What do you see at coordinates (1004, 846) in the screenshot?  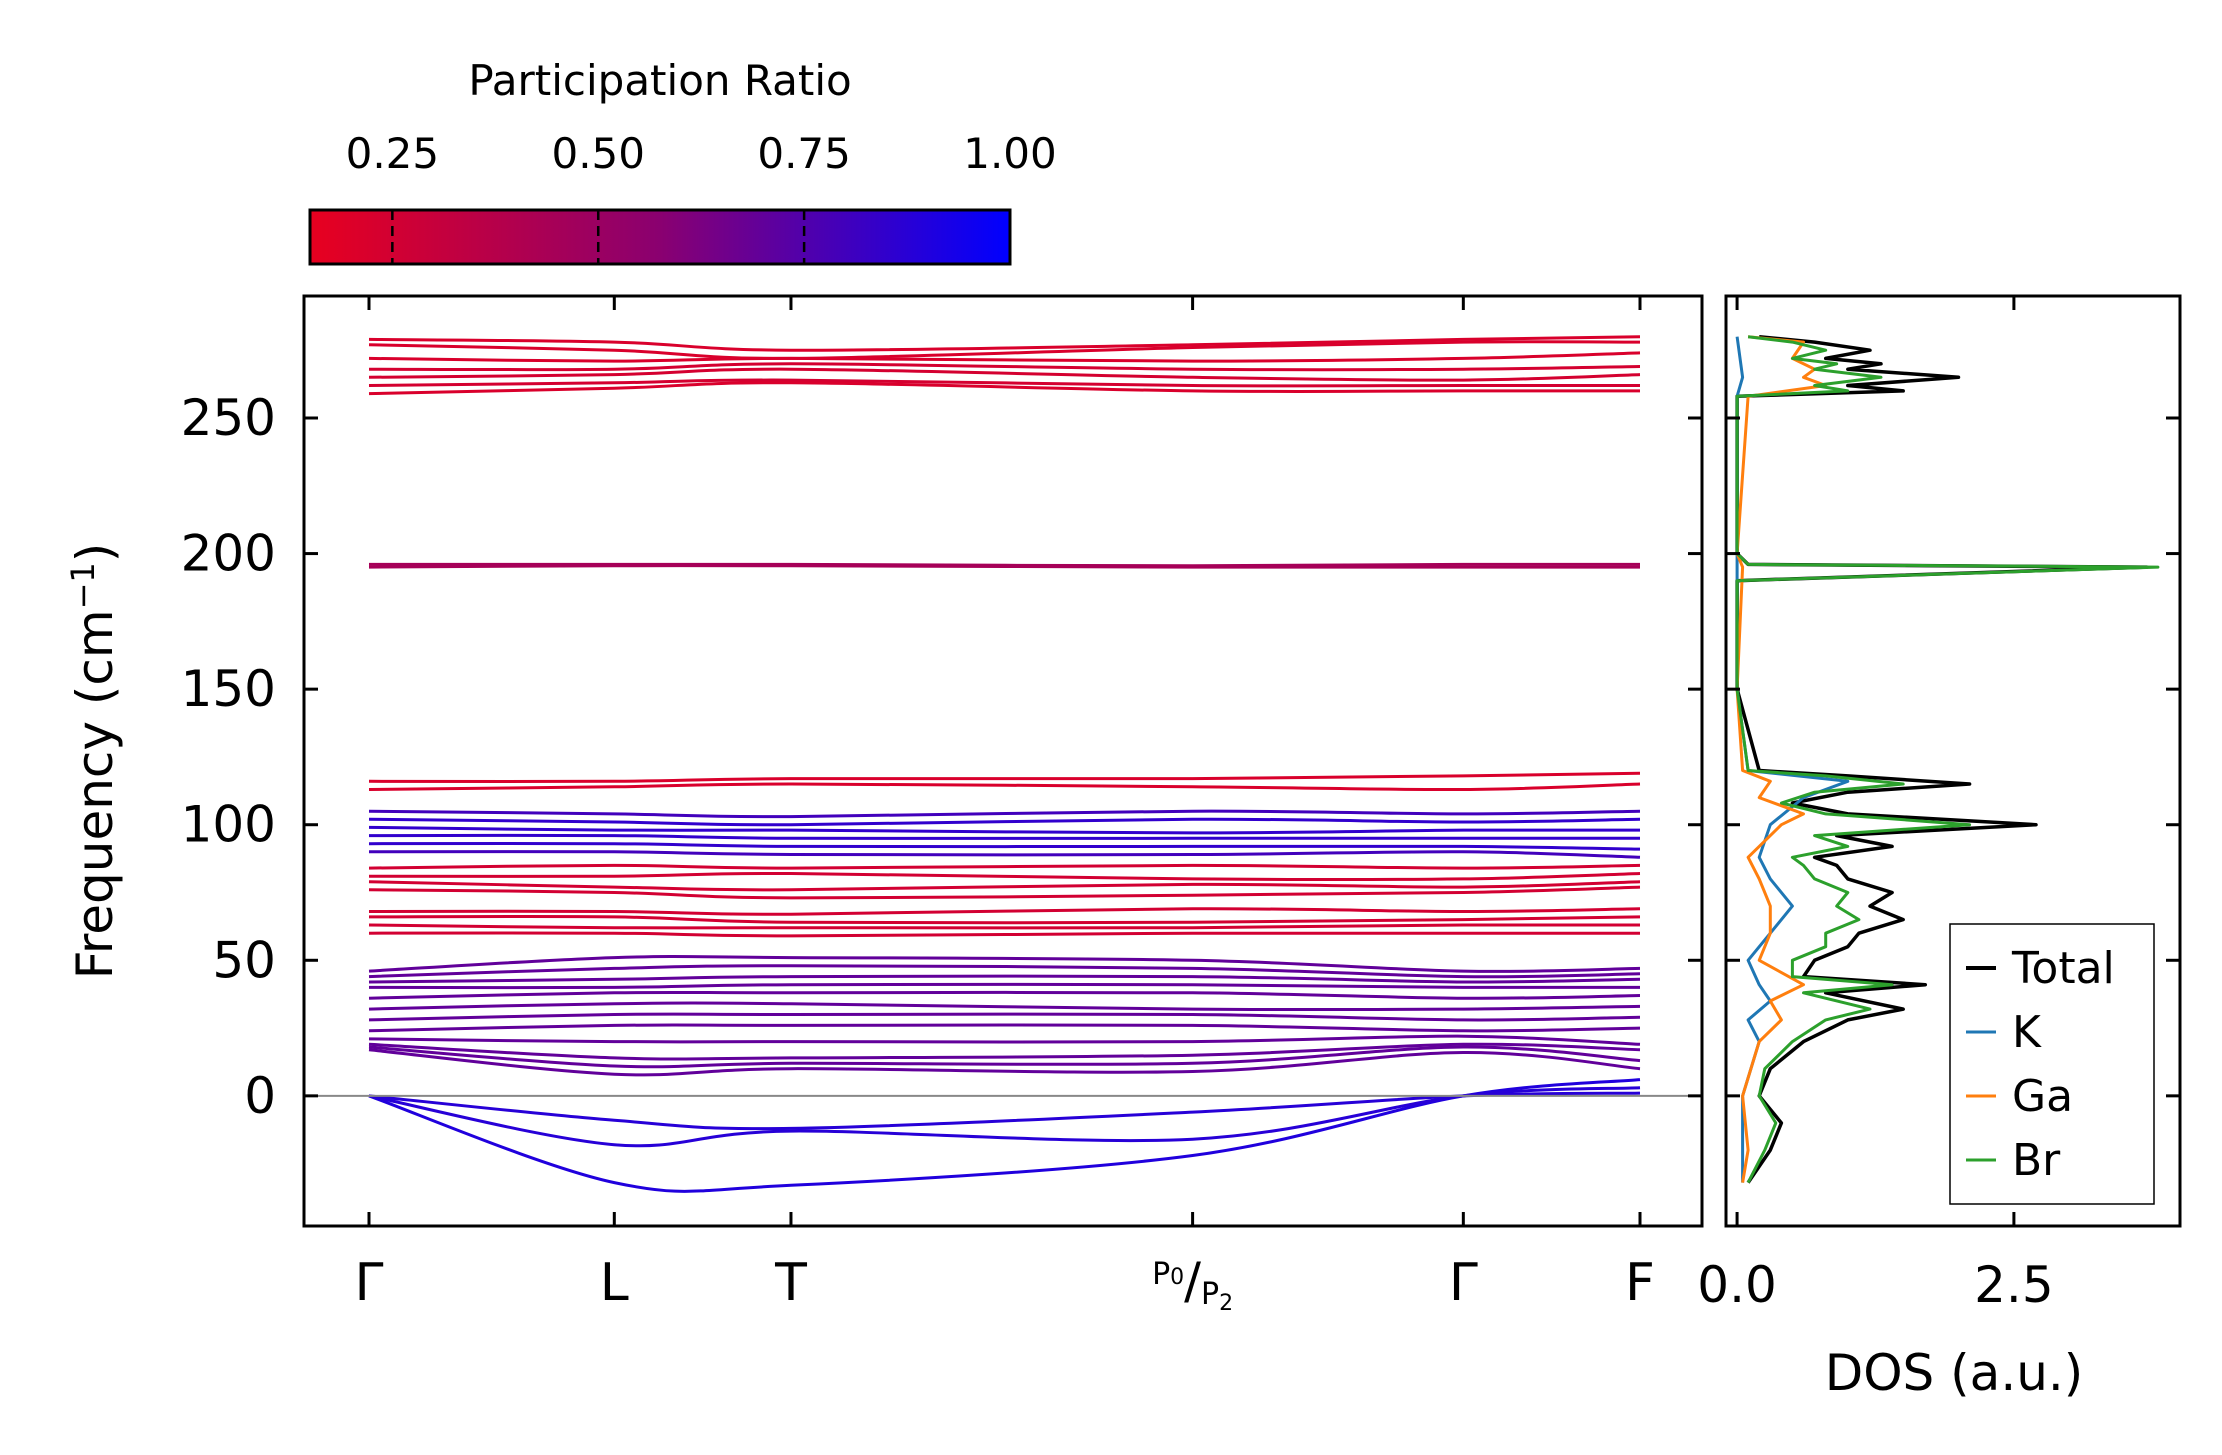 I see `band-g7` at bounding box center [1004, 846].